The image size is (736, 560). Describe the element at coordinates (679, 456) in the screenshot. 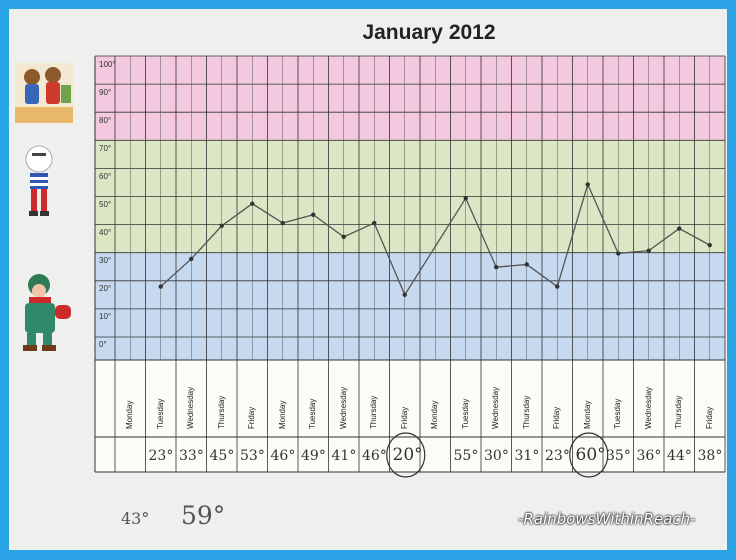

I see `reading-label: 44°` at that location.